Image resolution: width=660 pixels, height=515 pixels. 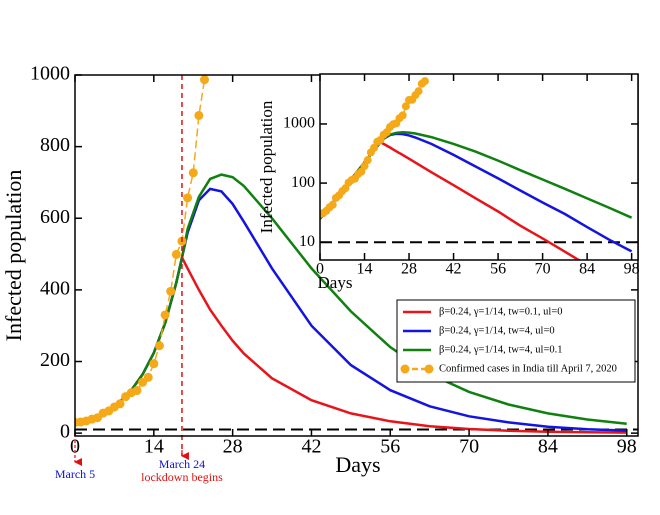 I want to click on legend-label: β=0.24, γ=1/14, tw=4, ul=0.1, so click(x=501, y=349).